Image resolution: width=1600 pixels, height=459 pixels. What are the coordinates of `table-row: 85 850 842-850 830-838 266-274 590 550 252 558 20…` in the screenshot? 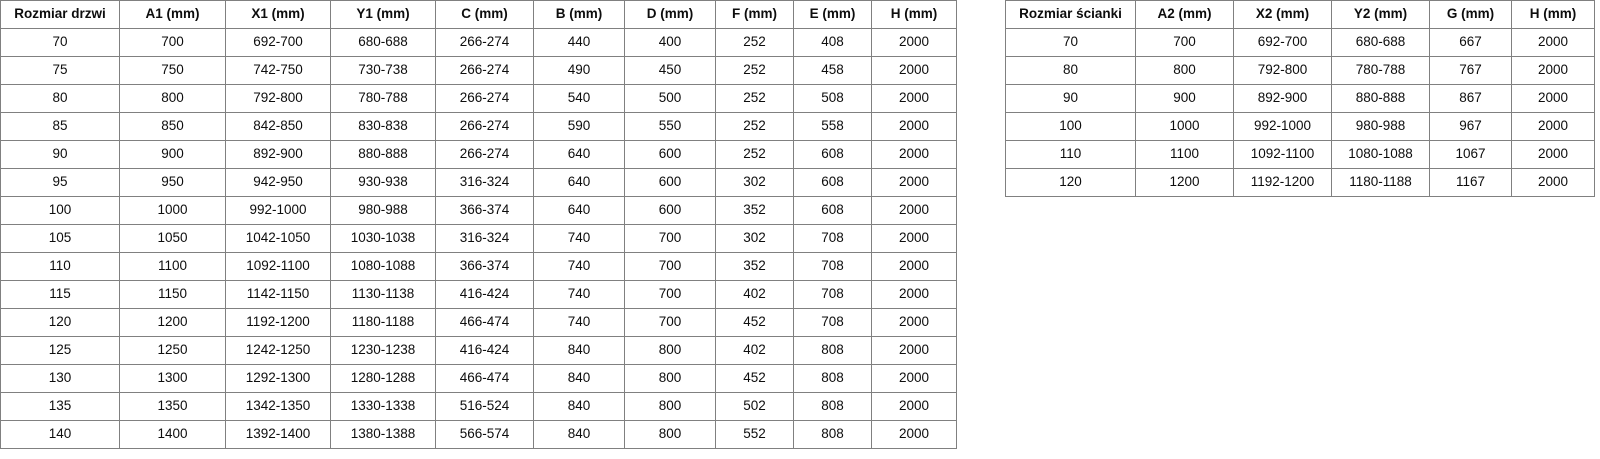 It's located at (478, 126).